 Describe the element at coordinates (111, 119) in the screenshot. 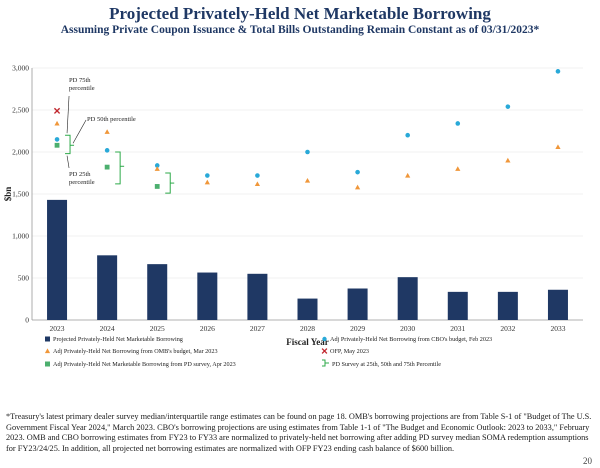

I see `annotation-pd-50th: PD 50th percentile` at that location.